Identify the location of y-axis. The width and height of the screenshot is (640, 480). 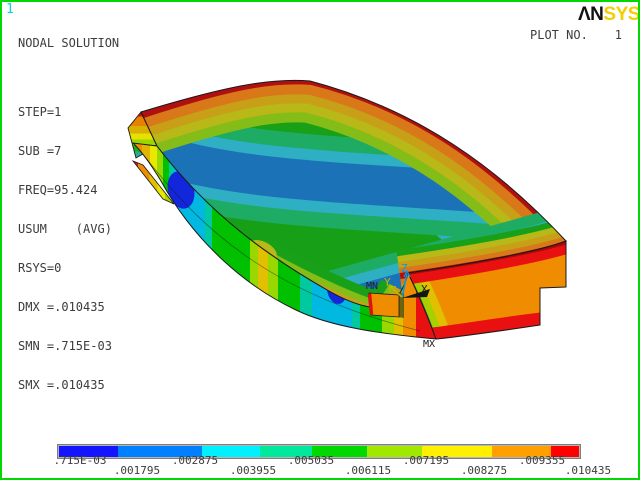
(396, 292).